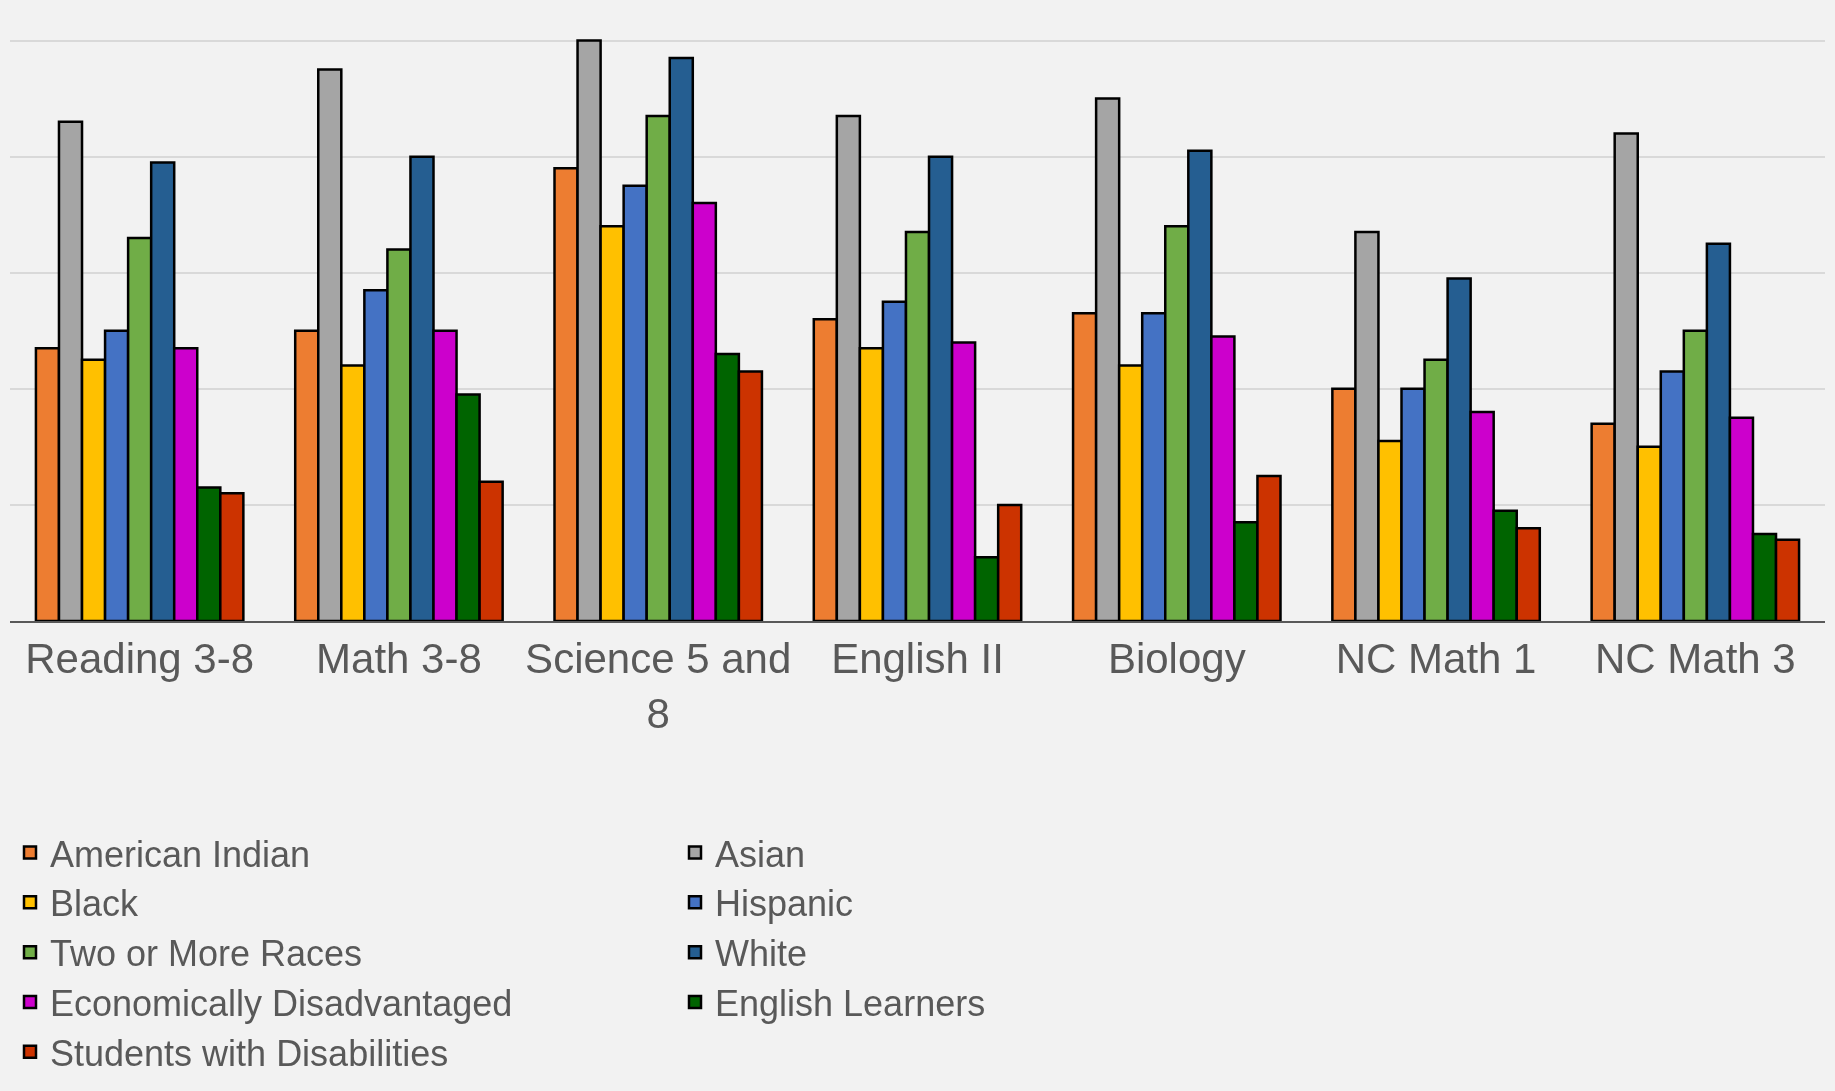 The image size is (1835, 1091). Describe the element at coordinates (206, 954) in the screenshot. I see `legend-label: Two or More Races` at that location.